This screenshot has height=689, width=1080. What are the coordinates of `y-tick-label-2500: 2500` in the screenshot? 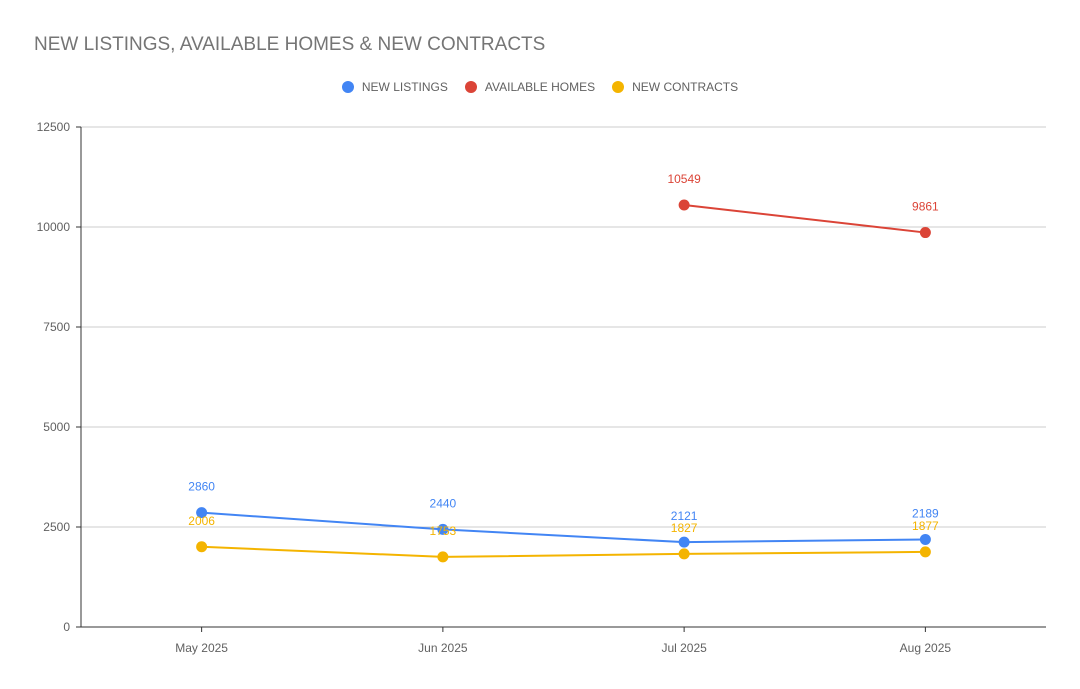 It's located at (56, 527).